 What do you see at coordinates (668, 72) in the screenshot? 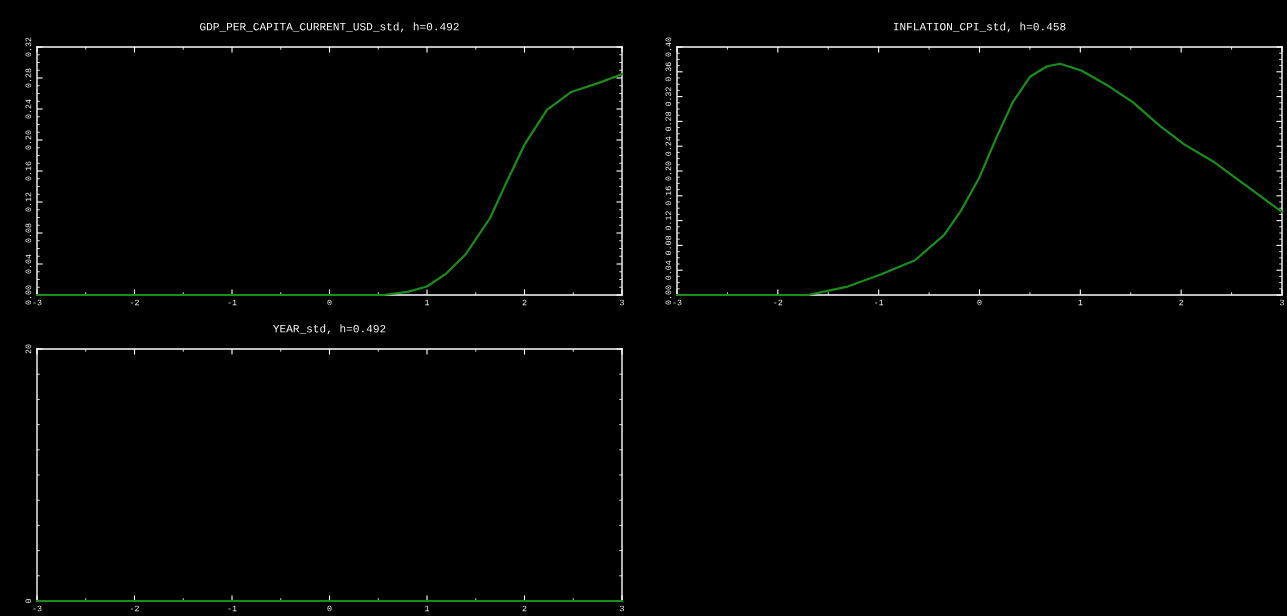
I see `y-tick-label: 0.36` at bounding box center [668, 72].